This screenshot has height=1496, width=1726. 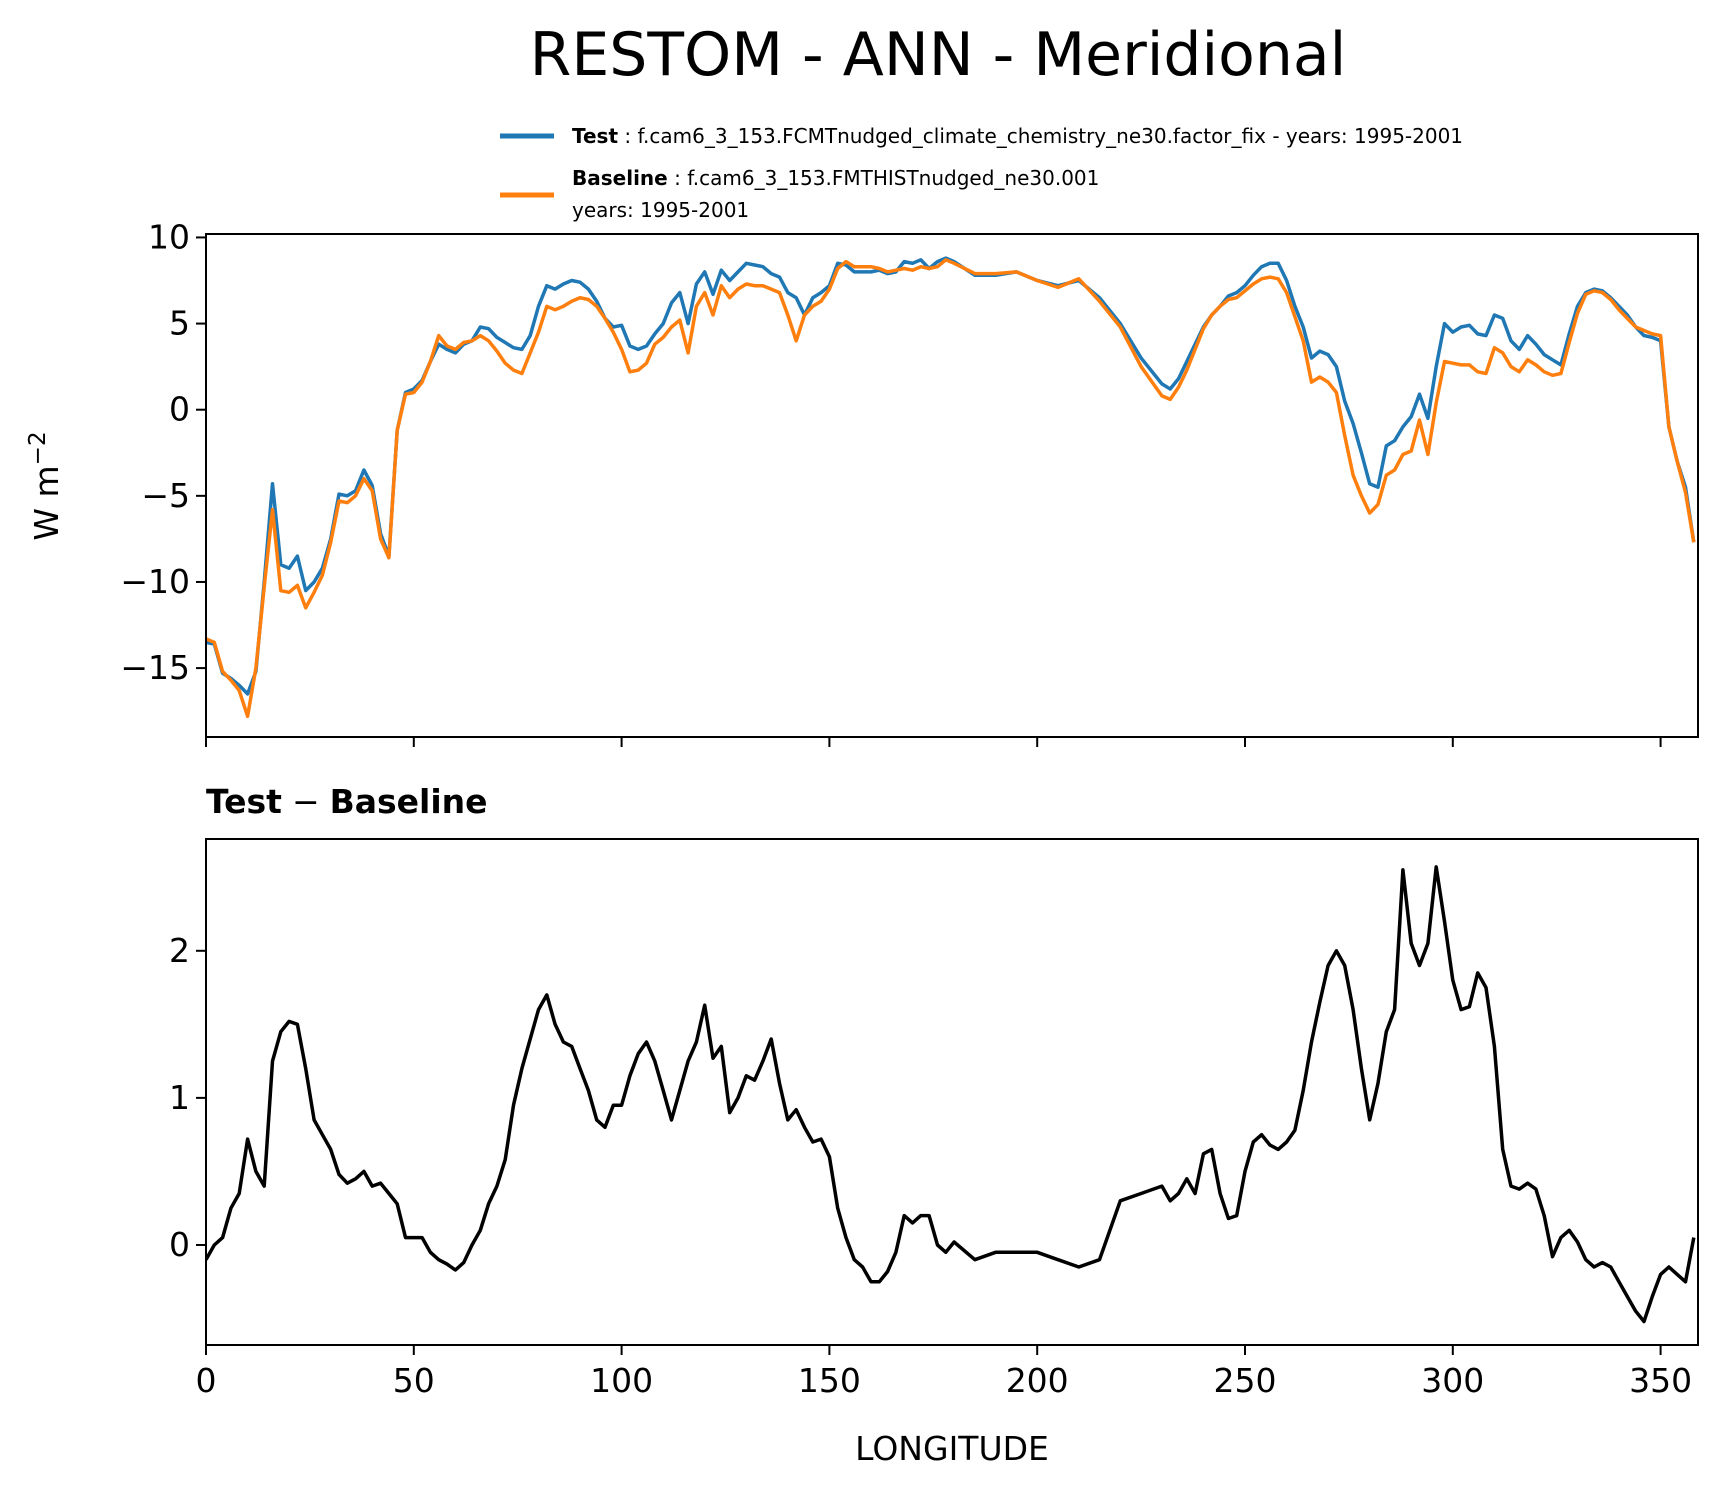 I want to click on bottom-ytick-label: 1, so click(x=179, y=1097).